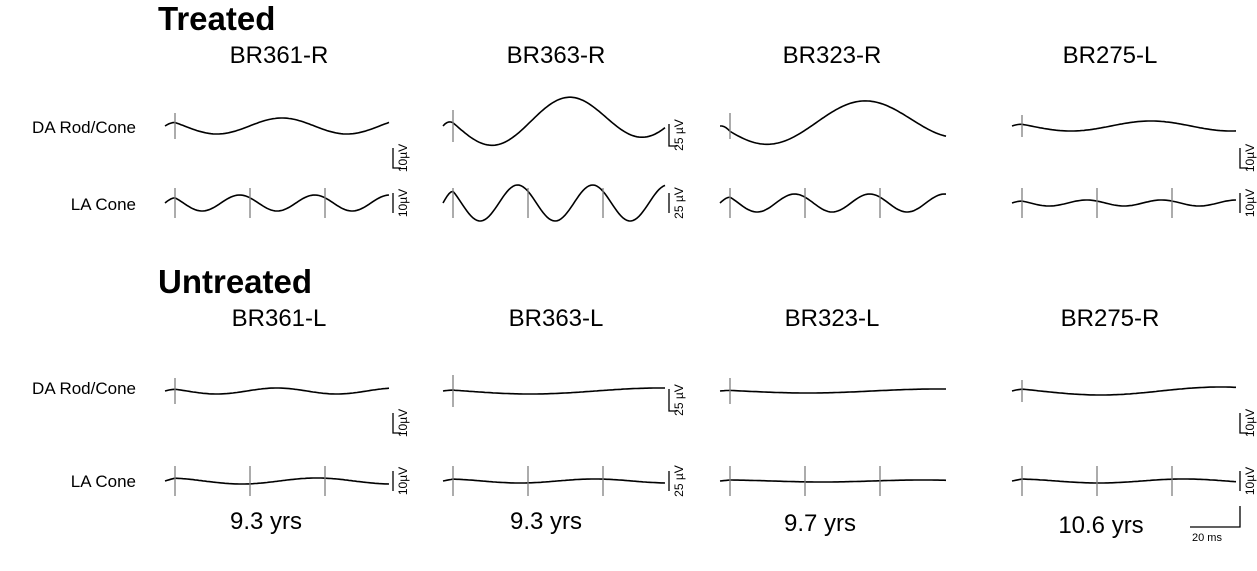 The image size is (1257, 571). I want to click on row-label-untreated-la: LA Cone, so click(103, 481).